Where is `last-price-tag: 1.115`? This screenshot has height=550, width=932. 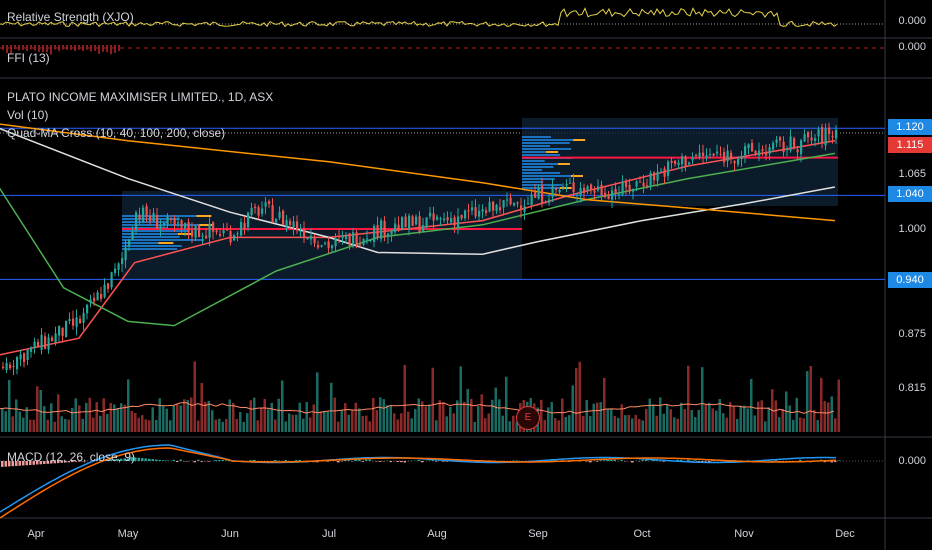 last-price-tag: 1.115 is located at coordinates (910, 145).